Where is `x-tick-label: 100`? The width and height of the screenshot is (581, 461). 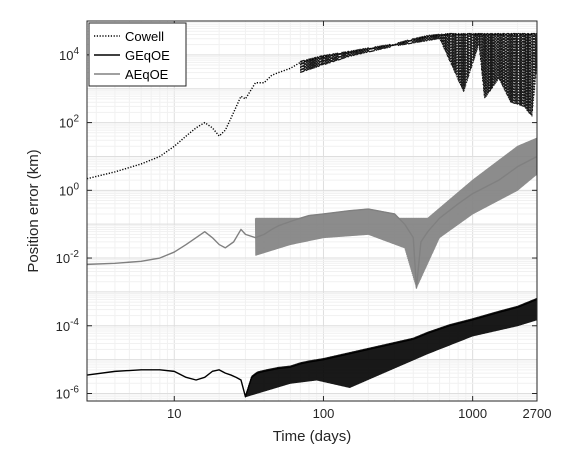
x-tick-label: 100 is located at coordinates (324, 413).